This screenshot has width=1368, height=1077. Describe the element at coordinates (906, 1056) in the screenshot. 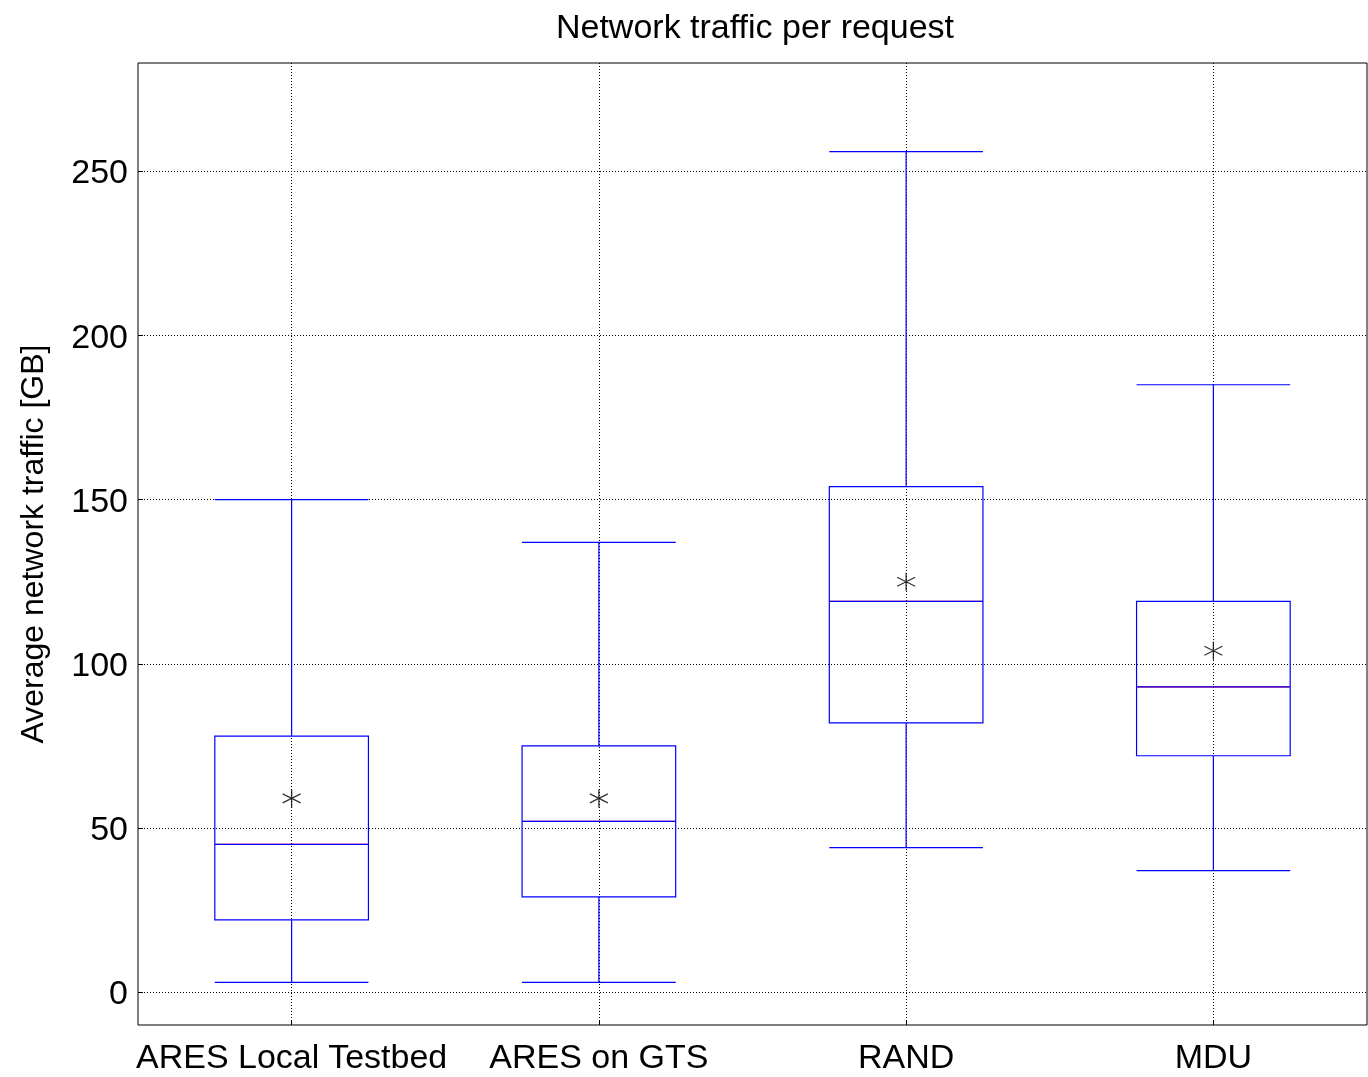

I see `x-tick-label: RAND` at that location.